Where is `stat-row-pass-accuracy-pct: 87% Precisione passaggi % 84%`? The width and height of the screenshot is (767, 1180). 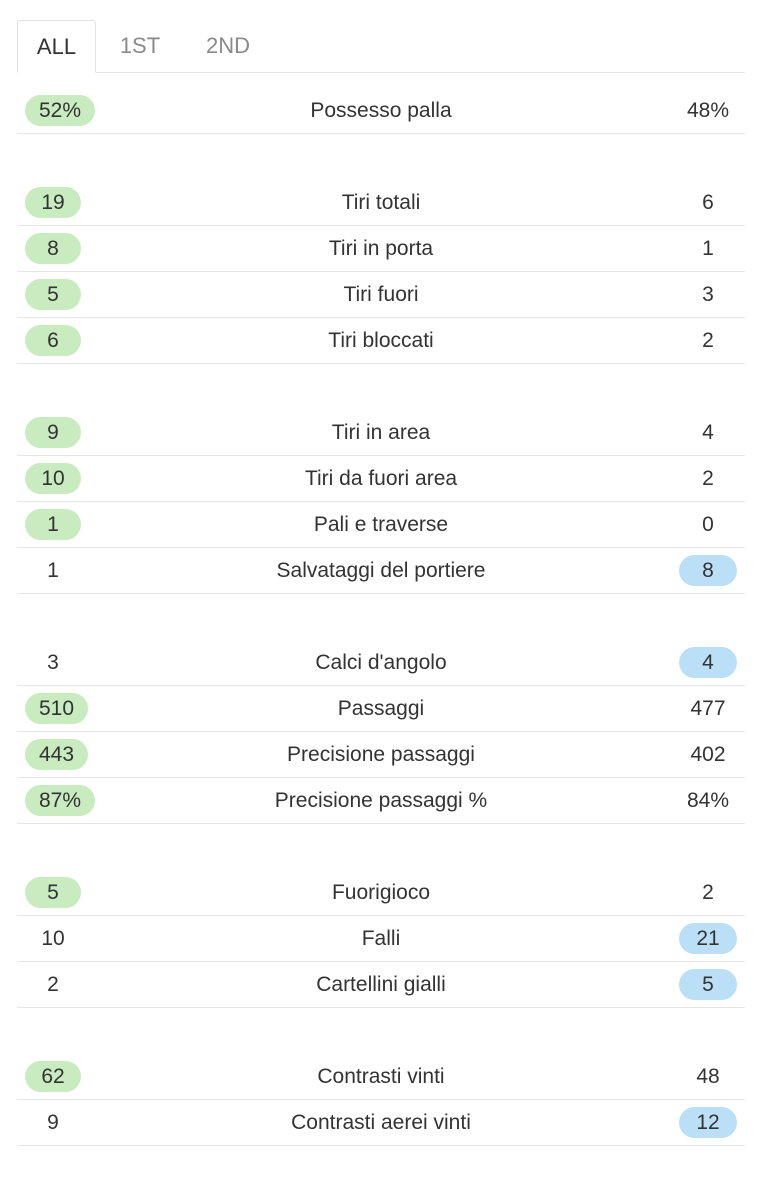 stat-row-pass-accuracy-pct: 87% Precisione passaggi % 84% is located at coordinates (381, 801).